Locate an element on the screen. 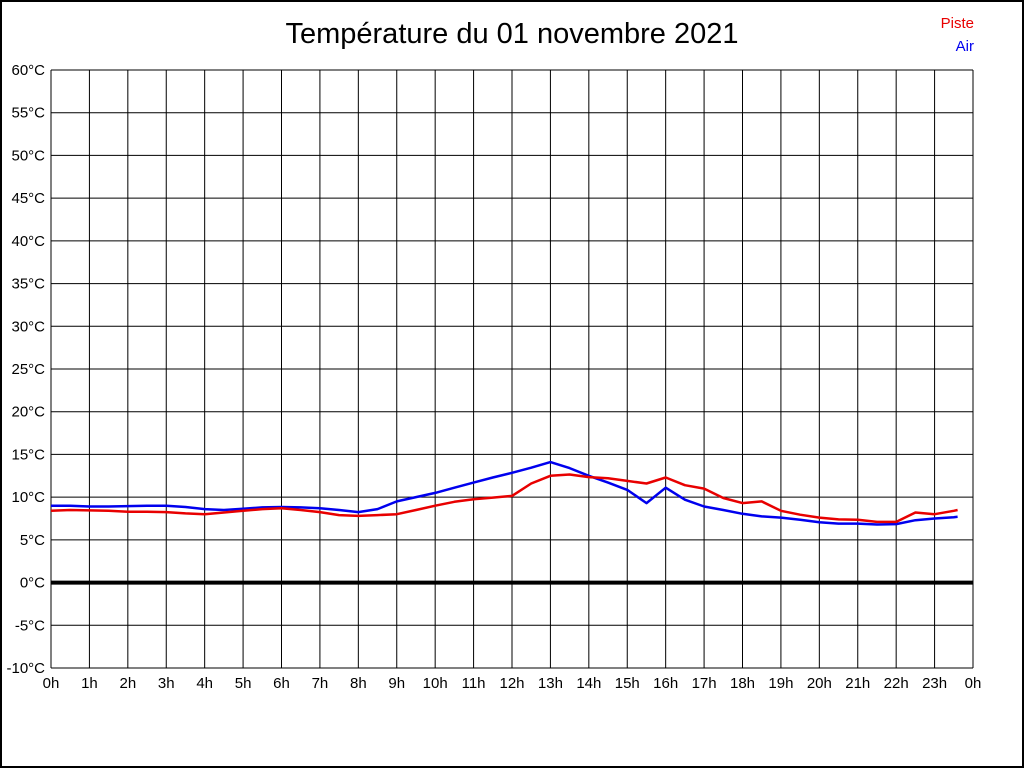  y-axis-tick-label: 15°C is located at coordinates (28, 454).